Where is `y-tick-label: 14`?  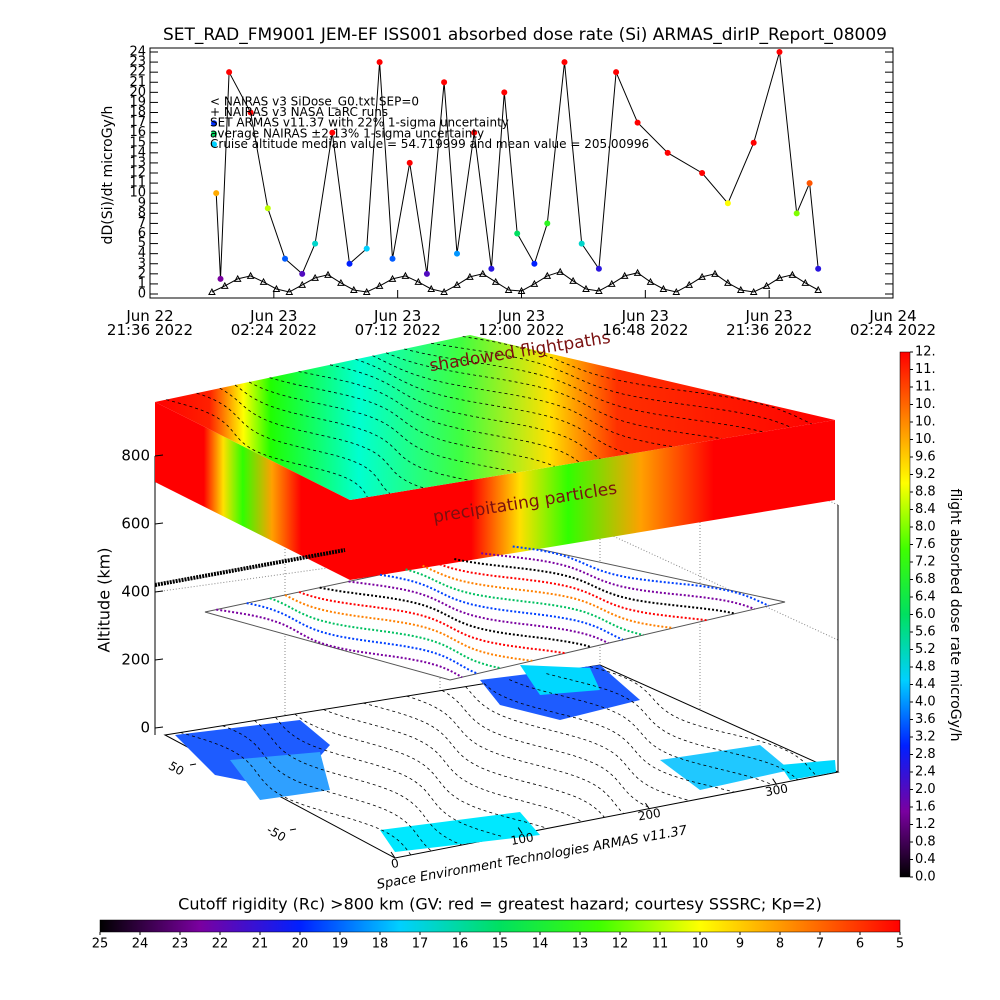
y-tick-label: 14 is located at coordinates (137, 152).